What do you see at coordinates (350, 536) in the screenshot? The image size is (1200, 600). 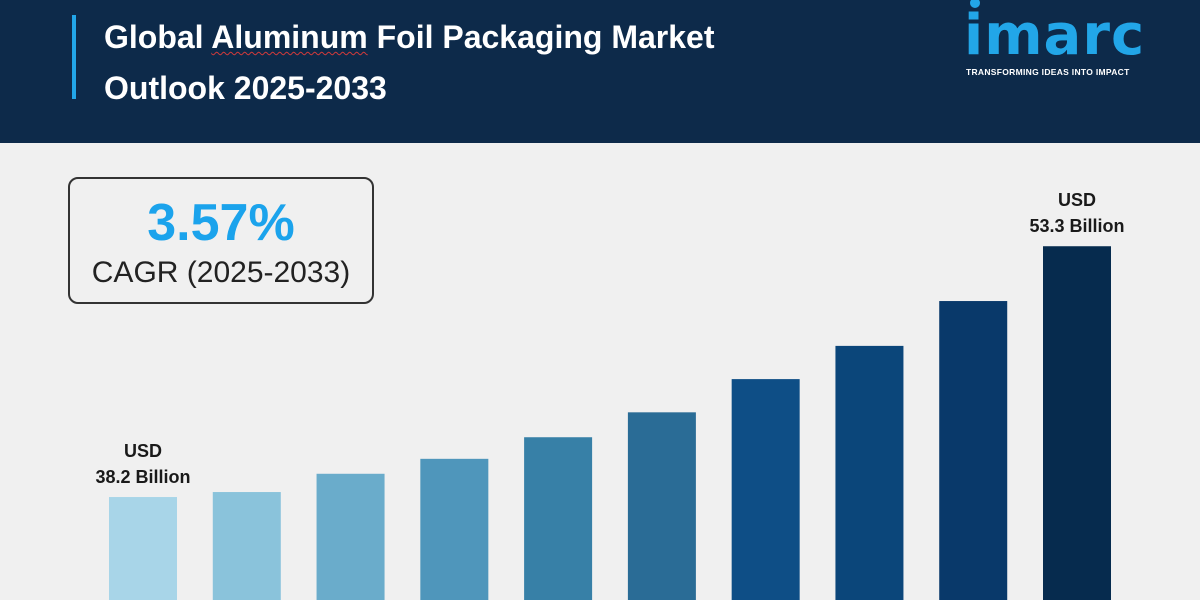 I see `bar-2027` at bounding box center [350, 536].